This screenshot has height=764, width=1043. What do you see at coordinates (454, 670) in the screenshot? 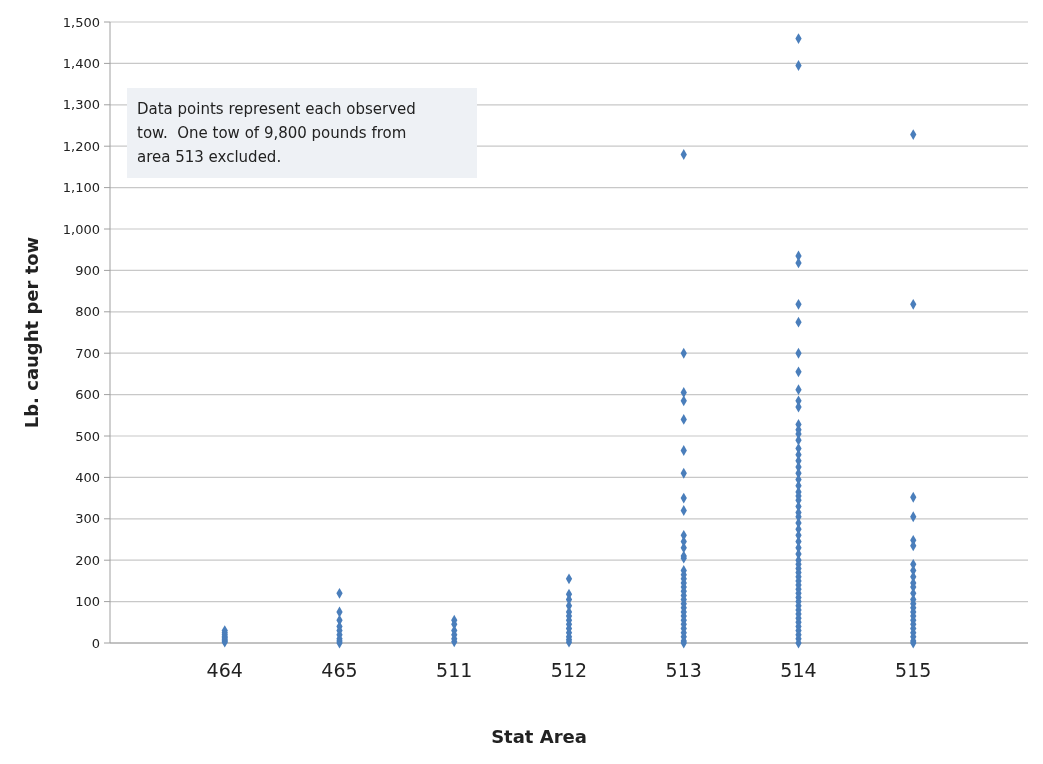
I see `x-tick-label: 511` at bounding box center [454, 670].